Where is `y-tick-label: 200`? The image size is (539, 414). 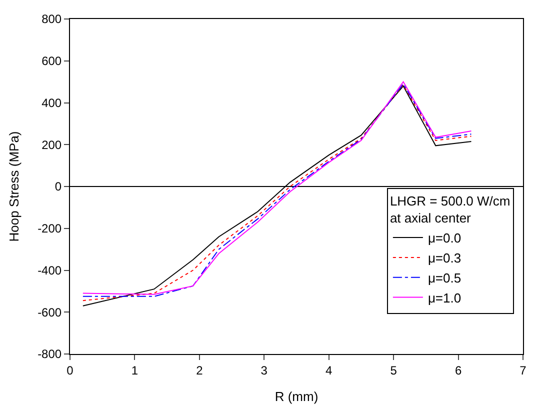
y-tick-label: 200 is located at coordinates (52, 145).